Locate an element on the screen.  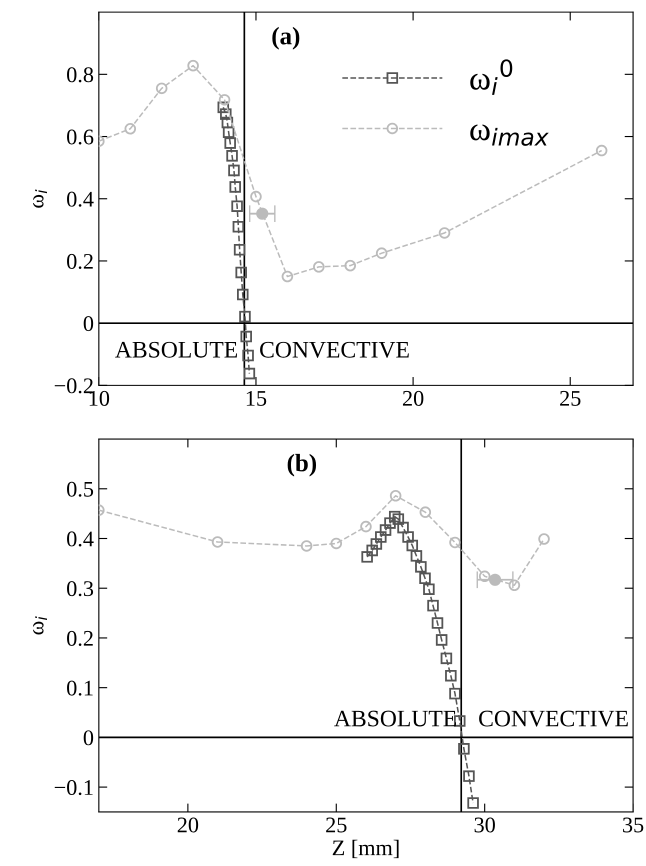
legend-label: ω$_{imax}$ is located at coordinates (509, 135).